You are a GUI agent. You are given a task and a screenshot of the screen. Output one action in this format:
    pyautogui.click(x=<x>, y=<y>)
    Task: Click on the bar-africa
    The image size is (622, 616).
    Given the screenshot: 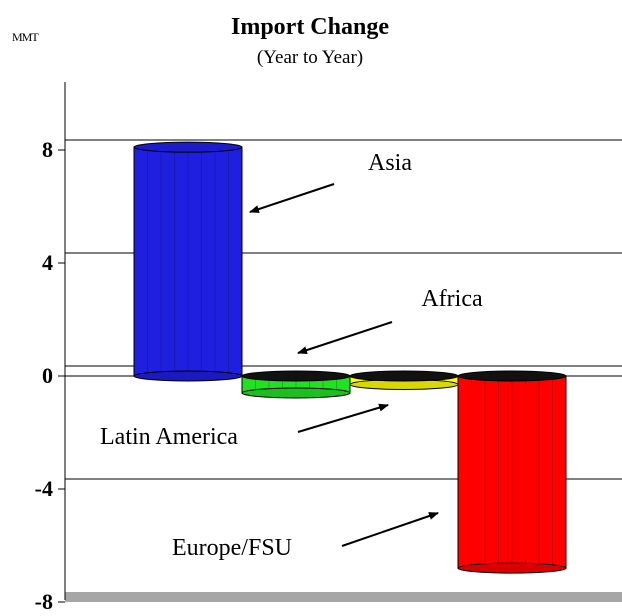 What is the action you would take?
    pyautogui.click(x=404, y=380)
    